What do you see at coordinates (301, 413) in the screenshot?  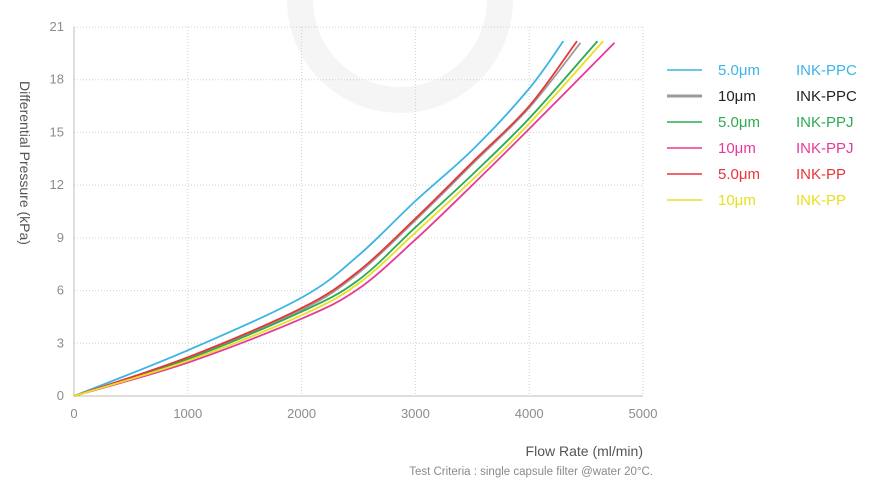 I see `x-tick-label: 2000` at bounding box center [301, 413].